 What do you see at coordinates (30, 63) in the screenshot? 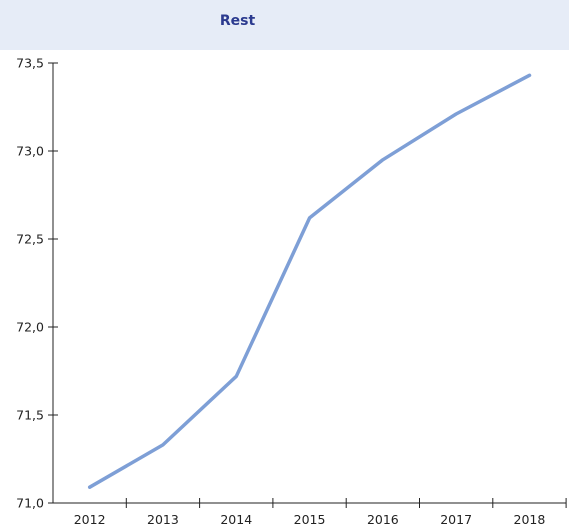
I see `y-tick-label: 73,5` at bounding box center [30, 63].